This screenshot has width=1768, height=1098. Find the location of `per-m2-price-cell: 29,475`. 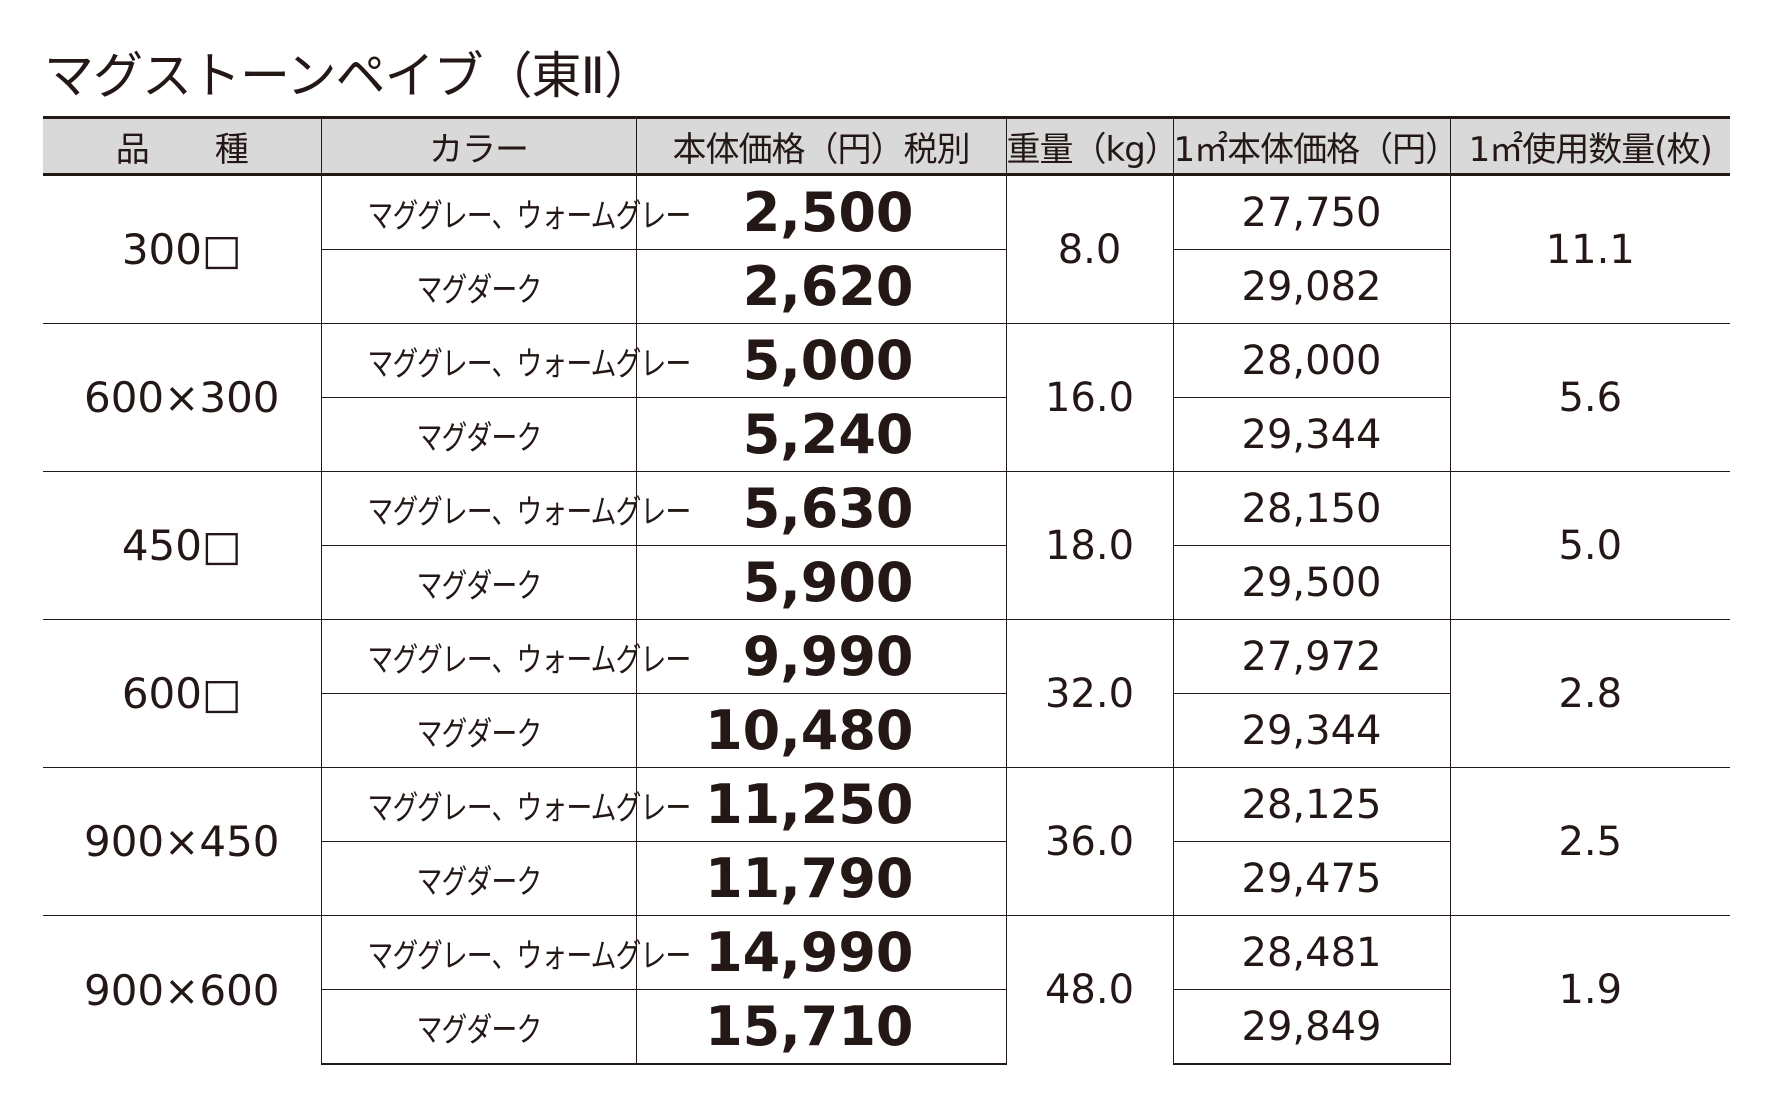

per-m2-price-cell: 29,475 is located at coordinates (1311, 878).